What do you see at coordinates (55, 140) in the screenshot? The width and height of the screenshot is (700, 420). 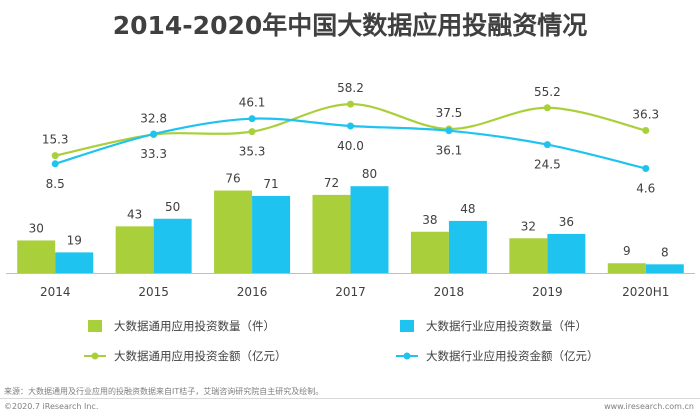 I see `line-label-1-2014: 15.3` at bounding box center [55, 140].